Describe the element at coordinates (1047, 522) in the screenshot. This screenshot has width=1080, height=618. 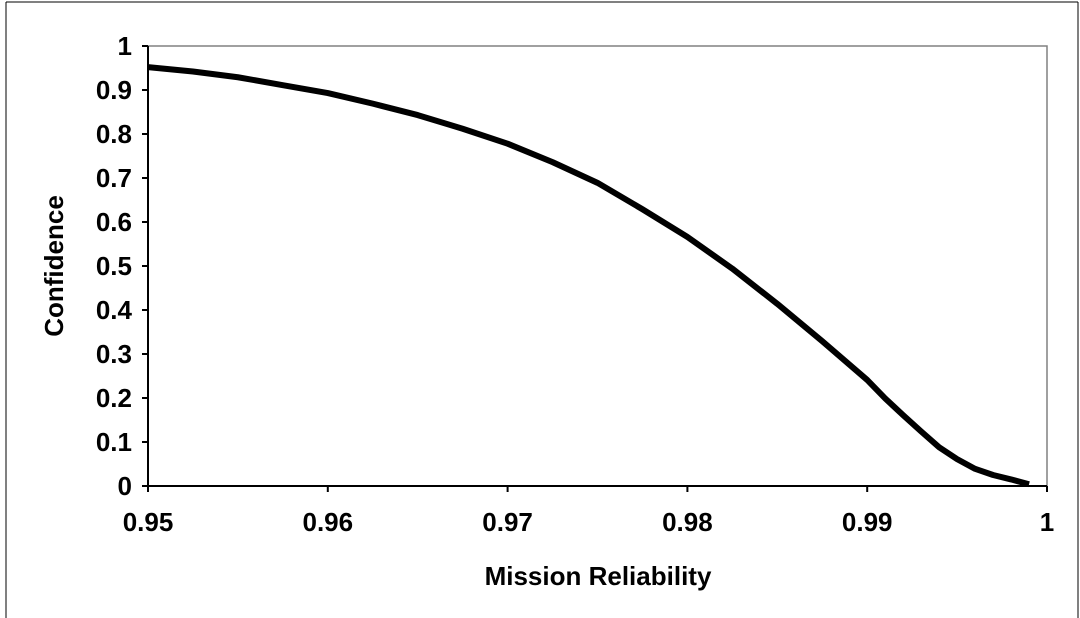
I see `x-tick-label: 1` at that location.